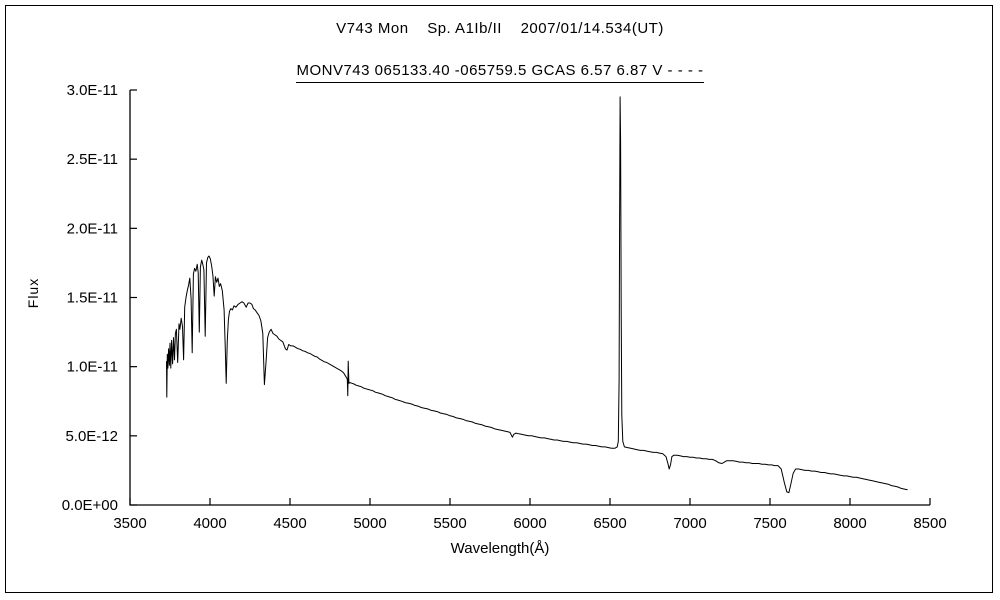 Image resolution: width=1000 pixels, height=600 pixels. I want to click on y-tick-label: 3.0E-11, so click(92, 90).